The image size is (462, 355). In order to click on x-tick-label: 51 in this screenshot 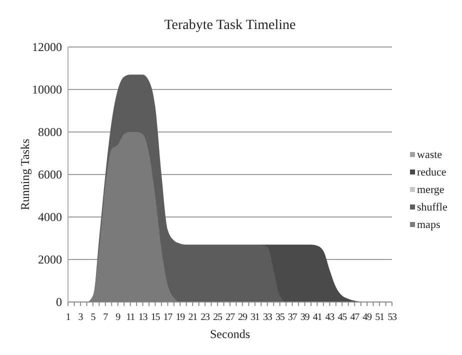, I will do `click(380, 317)`.